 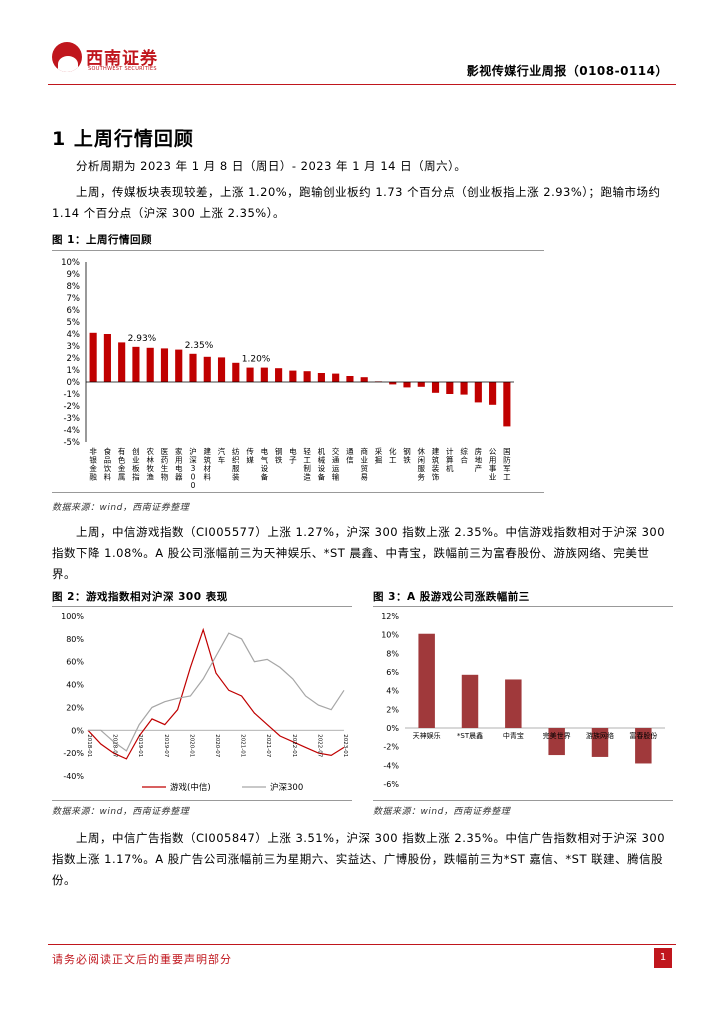 I want to click on x-tick-label: 采掘, so click(x=379, y=455).